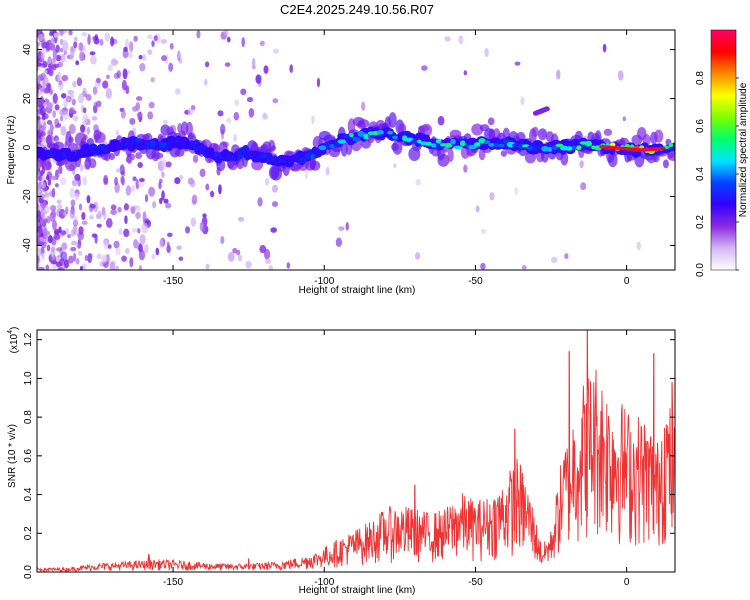  What do you see at coordinates (717, 174) in the screenshot?
I see `colorbar-ticks: 0.0 0.2 0.4 0.6 0.8` at bounding box center [717, 174].